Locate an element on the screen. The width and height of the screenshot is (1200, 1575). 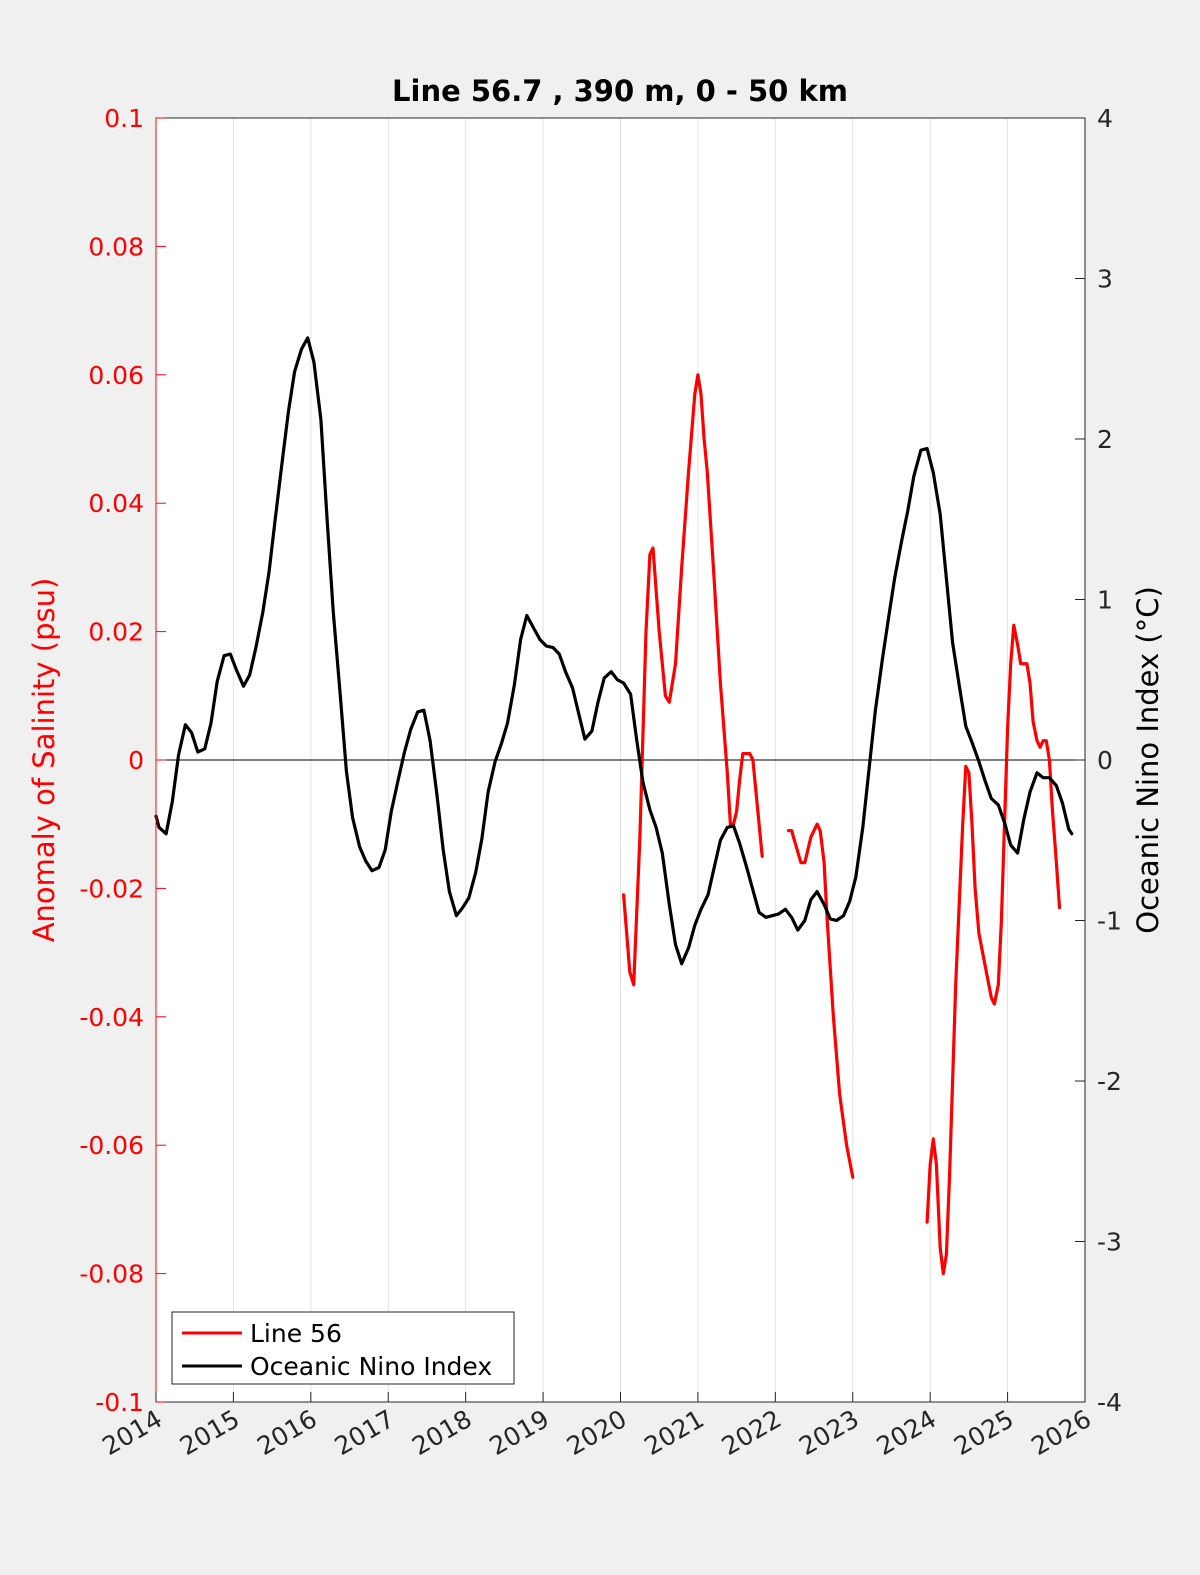
left-y-axis-title: Anomaly of Salinity (psu) is located at coordinates (44, 760).